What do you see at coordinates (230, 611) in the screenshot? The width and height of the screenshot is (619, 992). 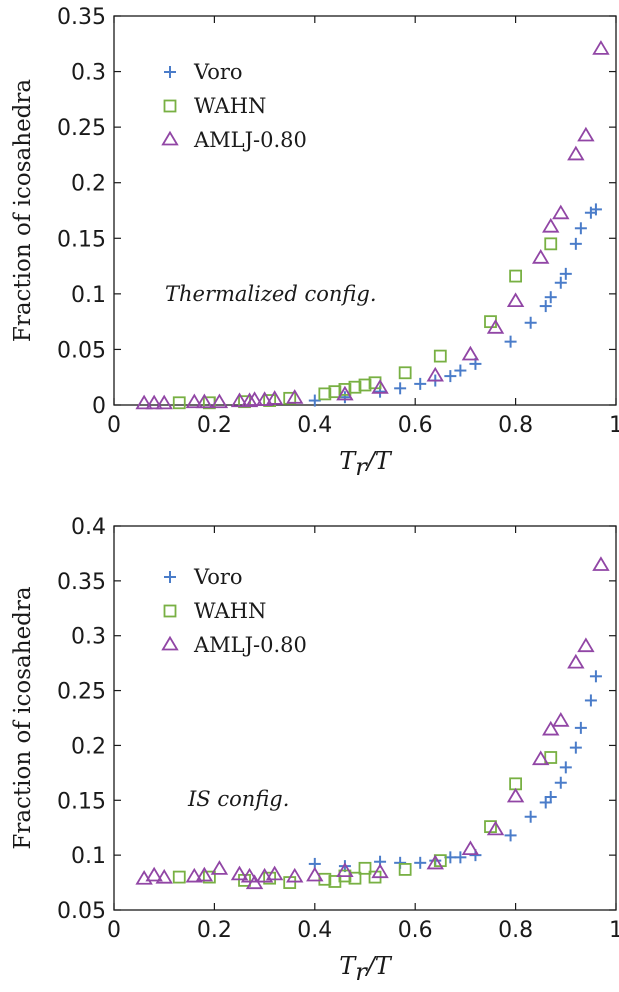 I see `legend-label-wahn: WAHN` at bounding box center [230, 611].